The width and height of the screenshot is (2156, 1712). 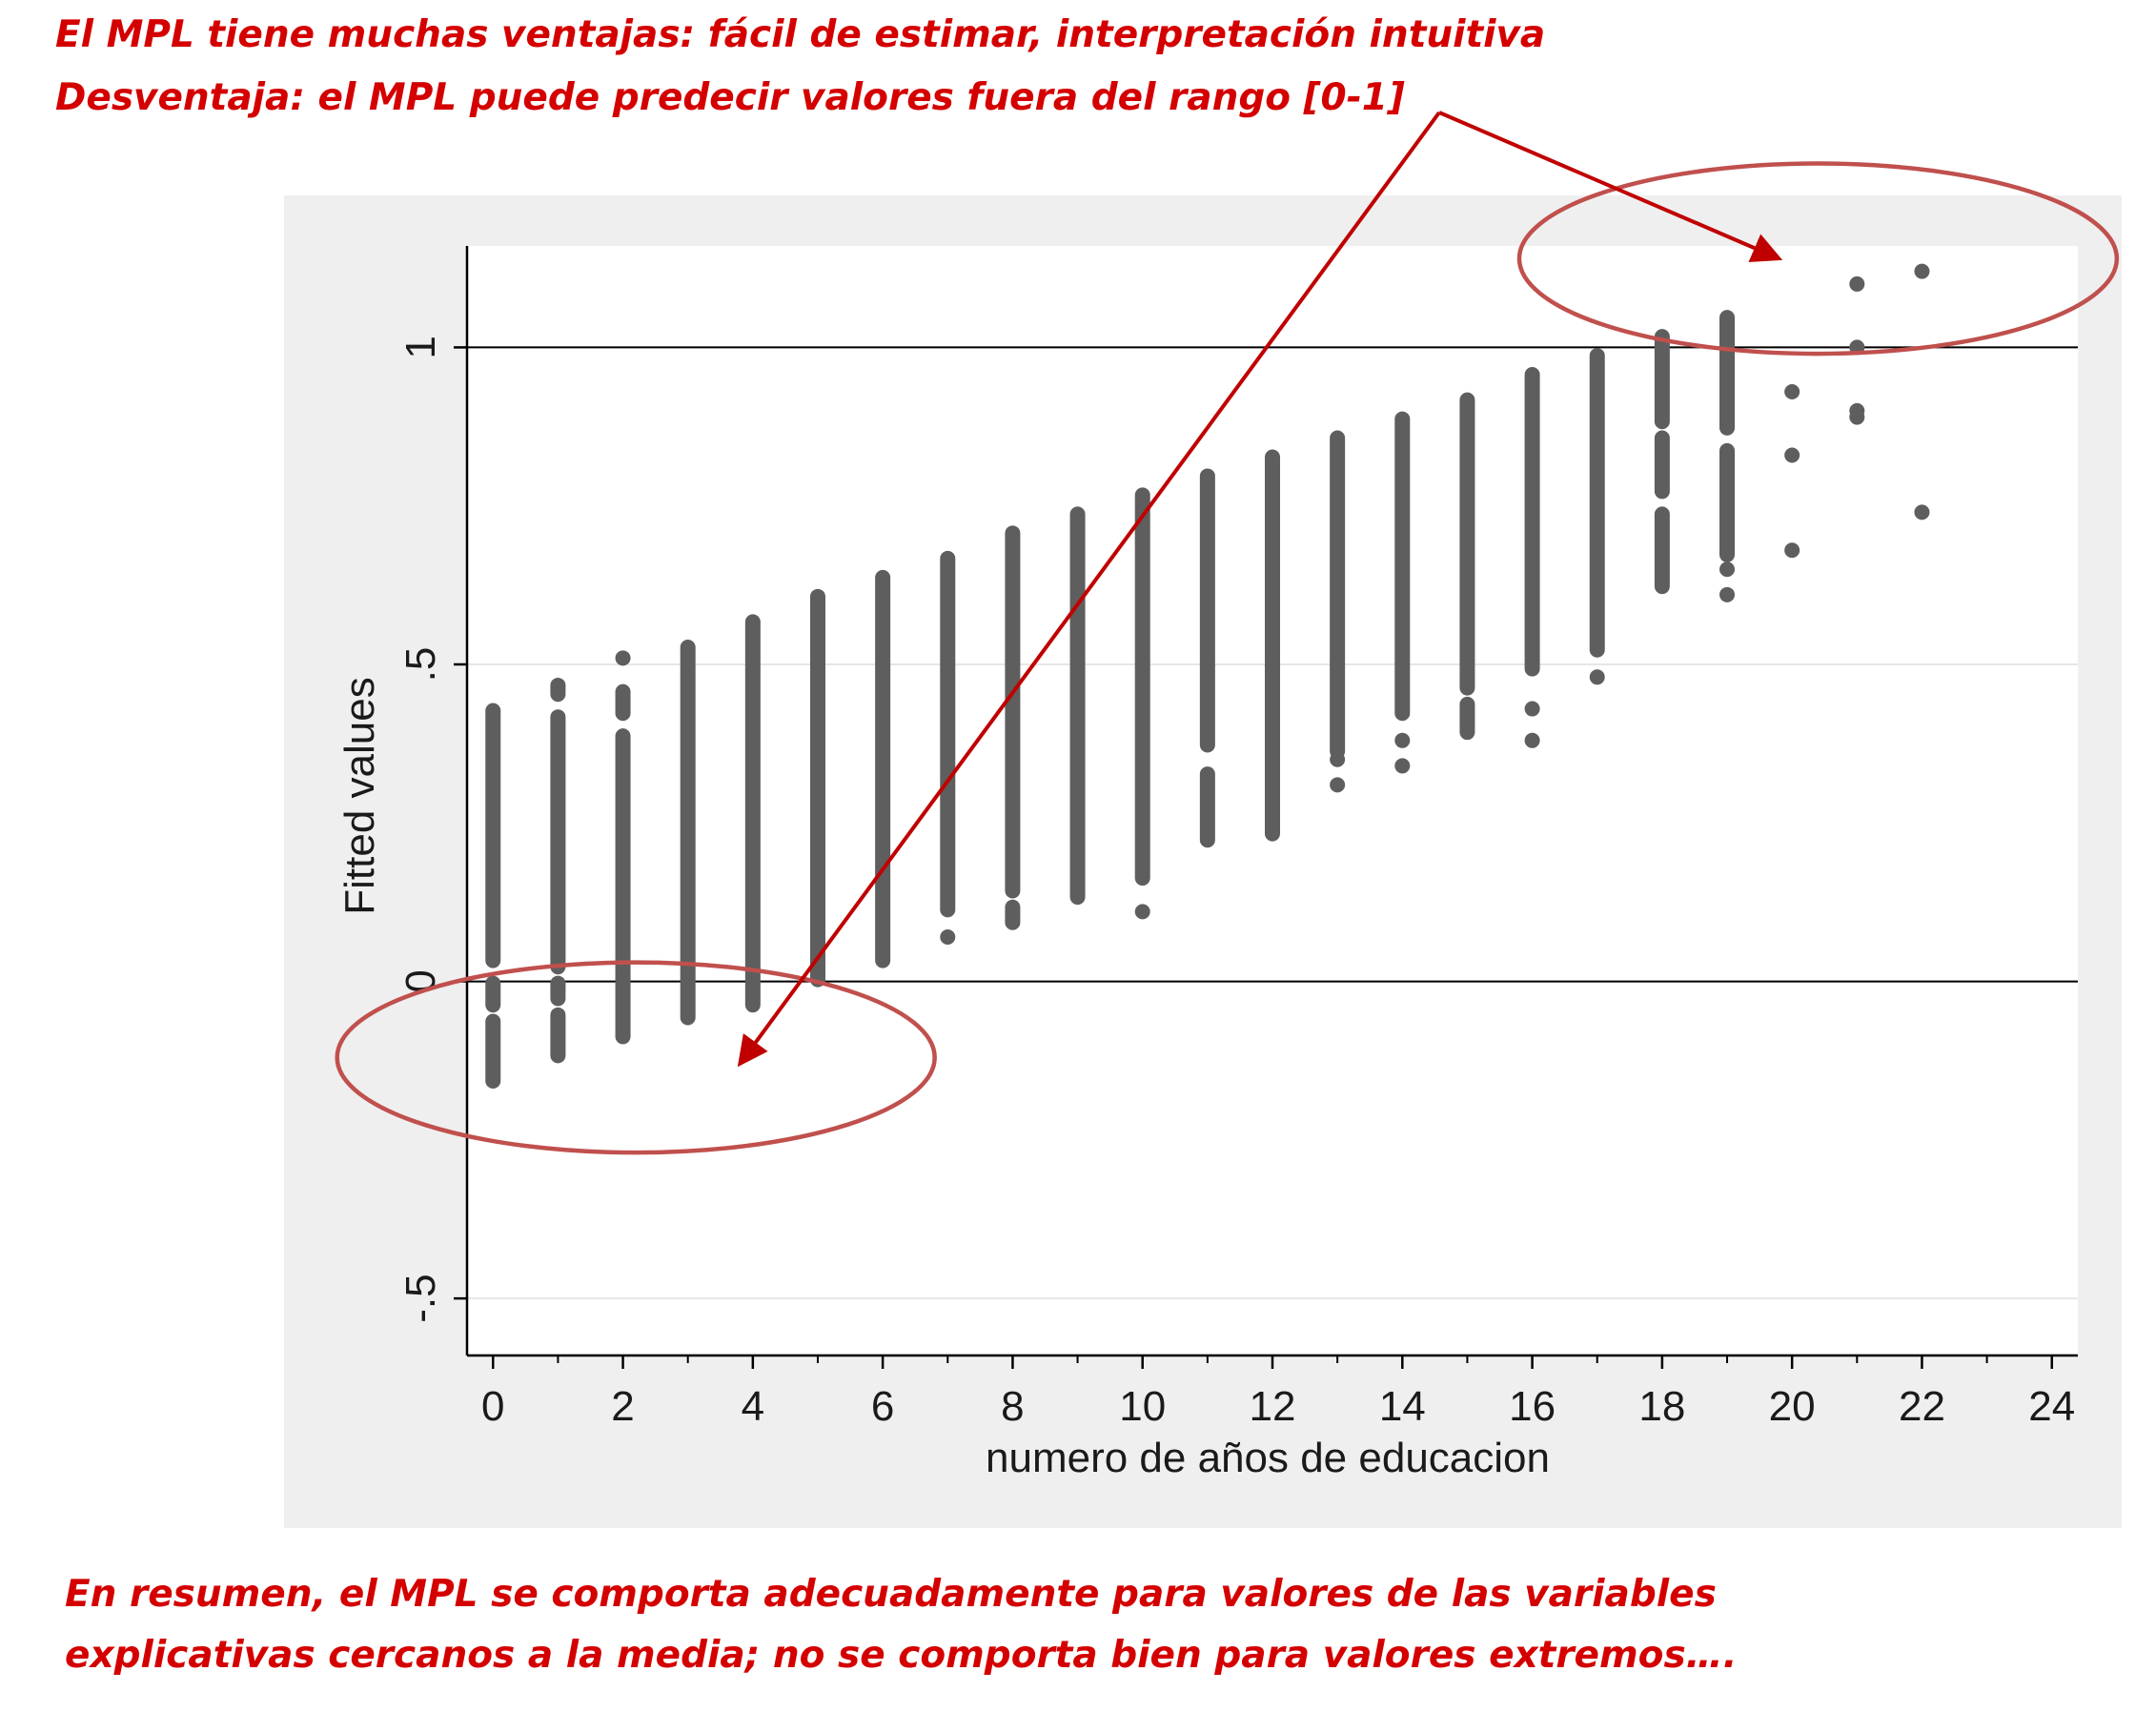 I want to click on x-tick-label: 20, so click(x=1792, y=1406).